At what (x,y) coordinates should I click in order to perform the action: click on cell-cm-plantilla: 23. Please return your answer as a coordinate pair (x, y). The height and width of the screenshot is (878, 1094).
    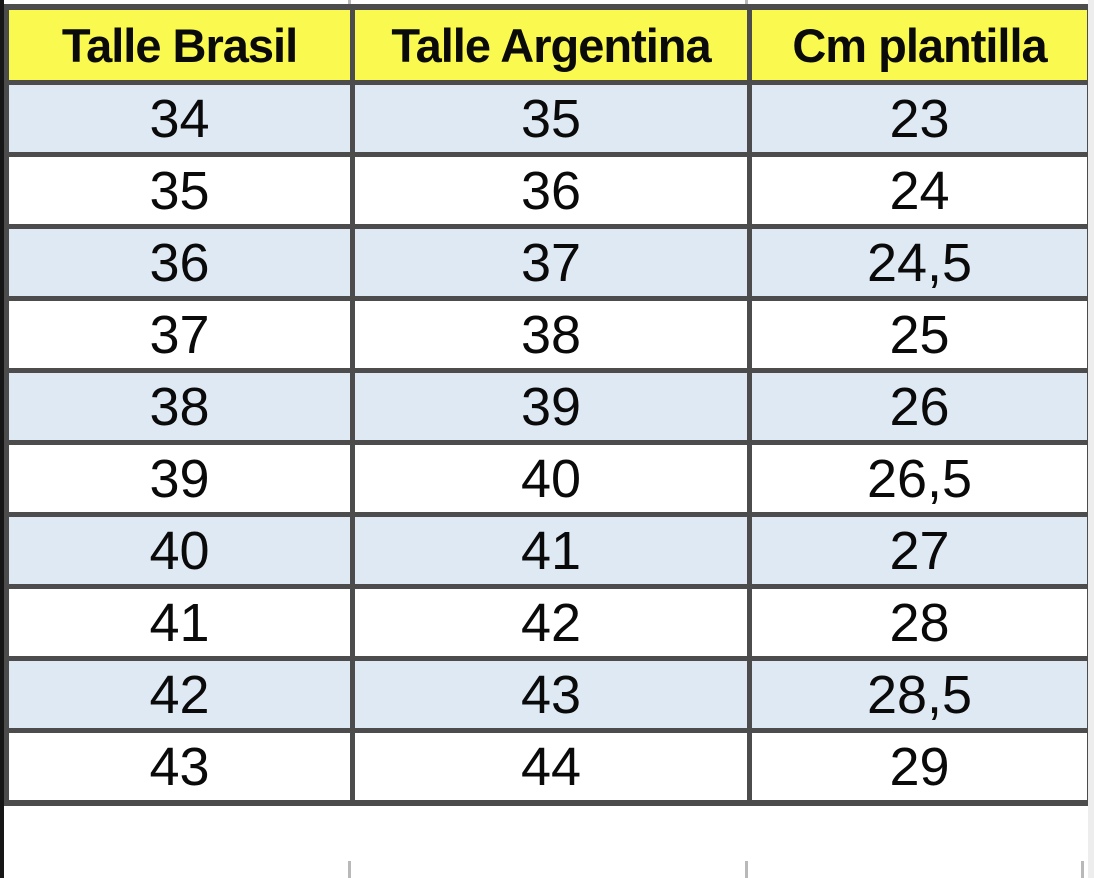
    Looking at the image, I should click on (919, 118).